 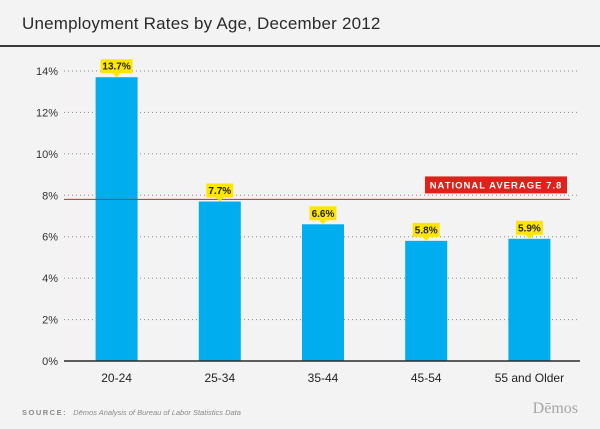 I want to click on x-tick-label: 25-34, so click(x=219, y=378).